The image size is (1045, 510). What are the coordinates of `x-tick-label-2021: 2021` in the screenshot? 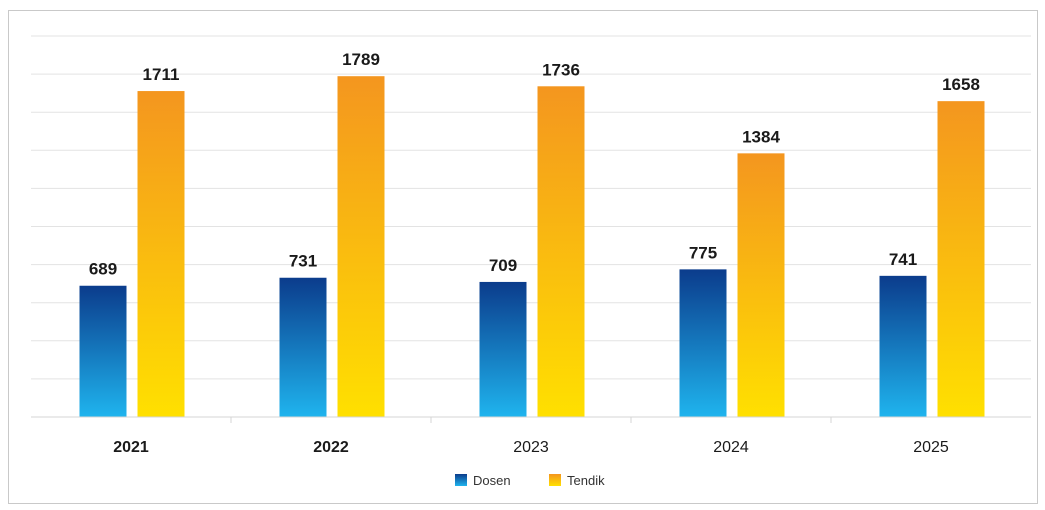 It's located at (131, 447).